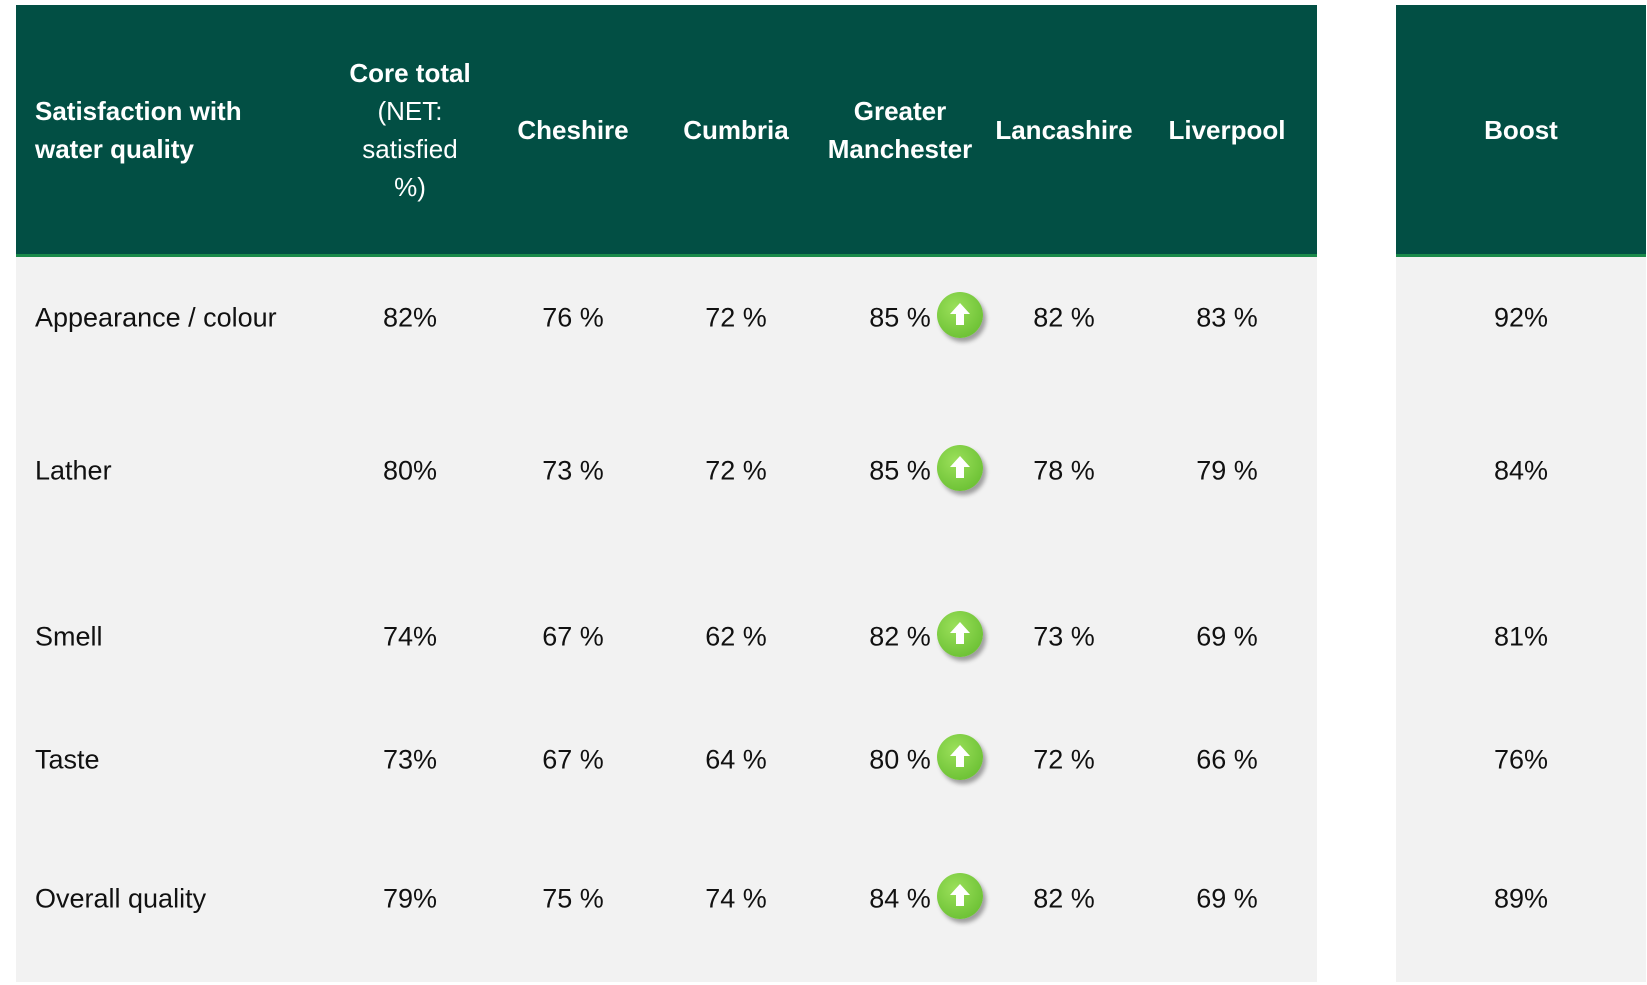 The width and height of the screenshot is (1647, 985). What do you see at coordinates (410, 636) in the screenshot?
I see `core-value: 74%` at bounding box center [410, 636].